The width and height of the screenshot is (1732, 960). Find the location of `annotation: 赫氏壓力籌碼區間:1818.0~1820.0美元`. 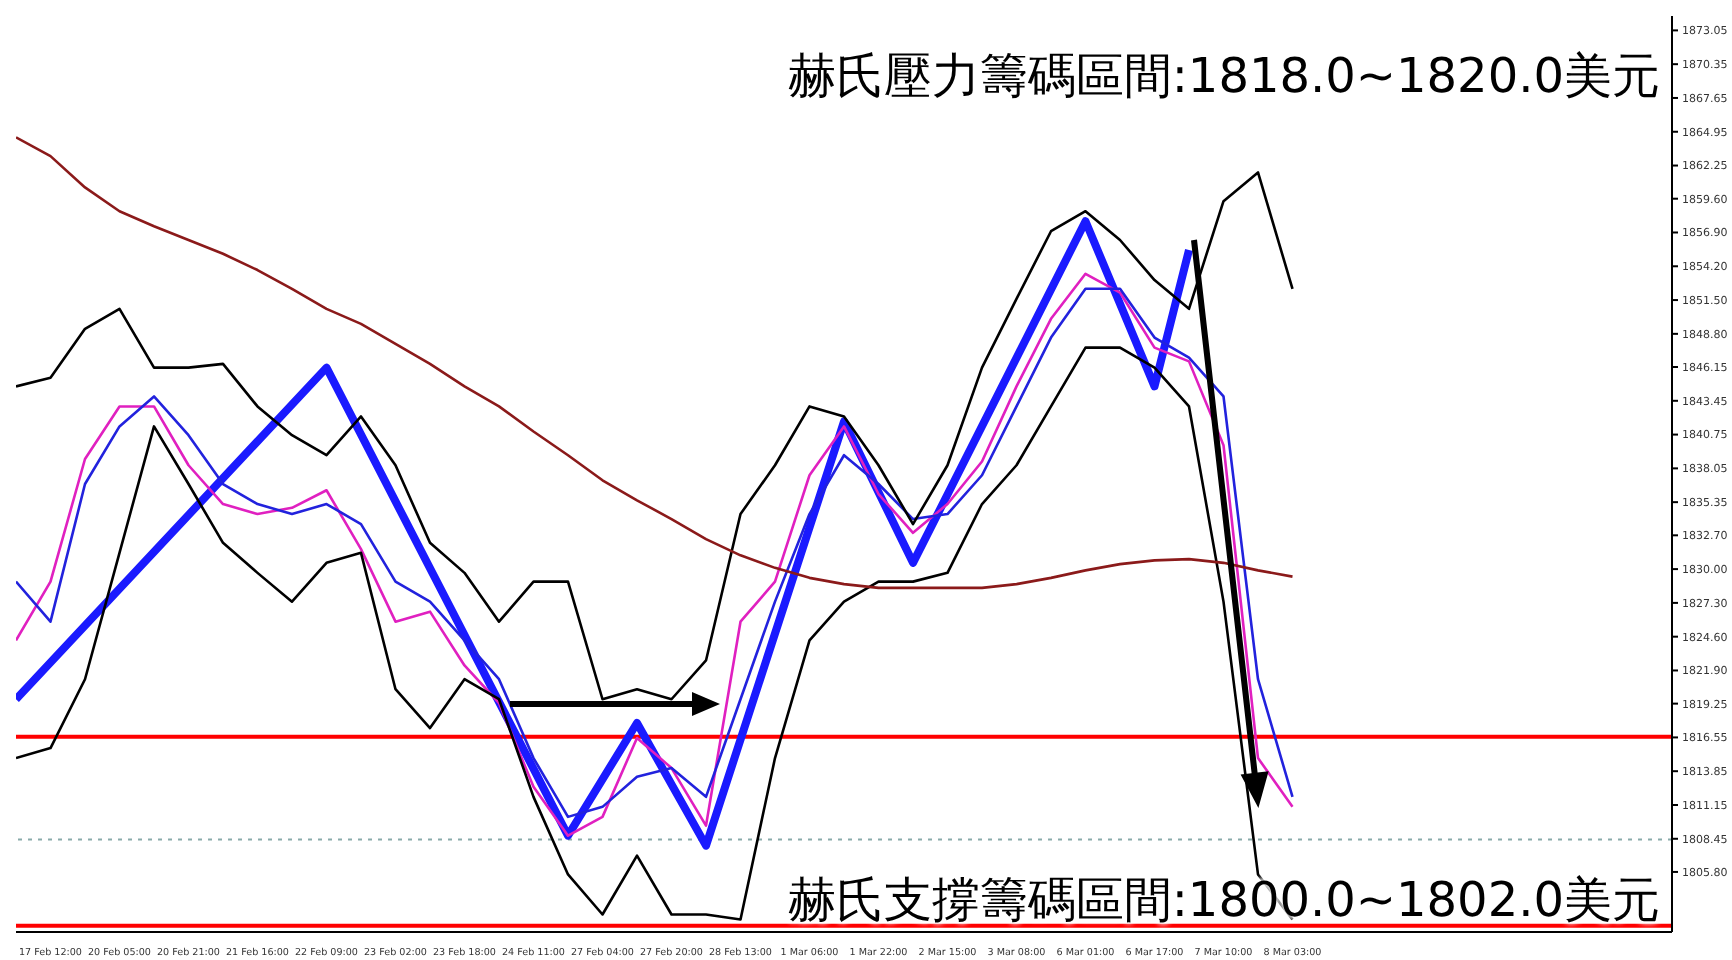

annotation: 赫氏壓力籌碼區間:1818.0~1820.0美元 is located at coordinates (1223, 76).